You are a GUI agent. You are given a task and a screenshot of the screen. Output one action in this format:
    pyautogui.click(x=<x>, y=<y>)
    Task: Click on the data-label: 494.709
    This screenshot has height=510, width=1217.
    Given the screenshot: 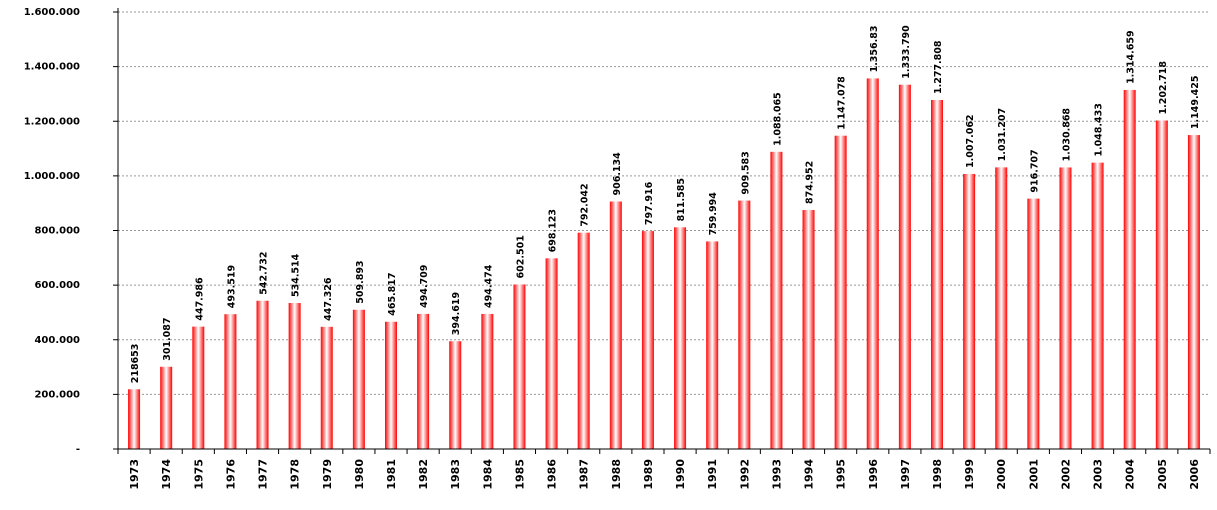 What is the action you would take?
    pyautogui.click(x=424, y=286)
    